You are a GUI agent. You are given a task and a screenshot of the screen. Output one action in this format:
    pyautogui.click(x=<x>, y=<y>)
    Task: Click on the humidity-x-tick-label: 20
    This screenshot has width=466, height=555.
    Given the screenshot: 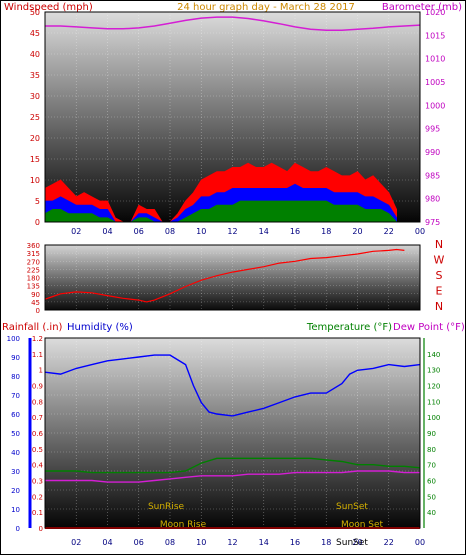 What is the action you would take?
    pyautogui.click(x=357, y=542)
    